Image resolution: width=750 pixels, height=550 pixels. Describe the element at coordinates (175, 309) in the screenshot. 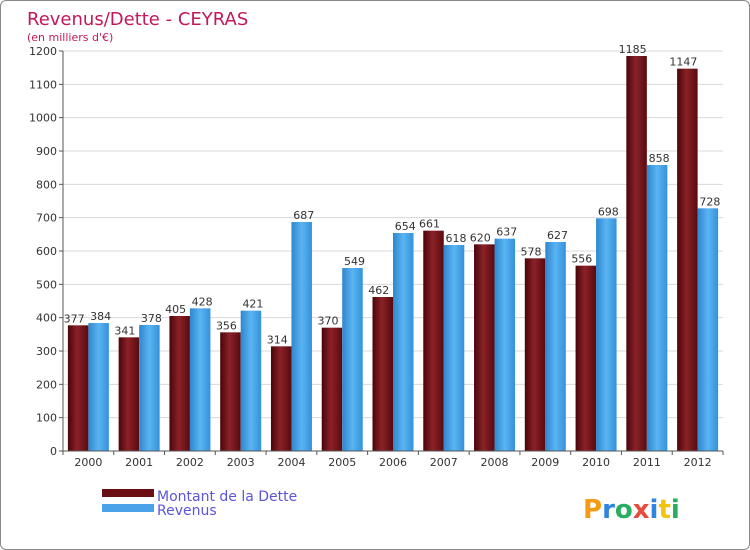

I see `data-label: 405` at that location.